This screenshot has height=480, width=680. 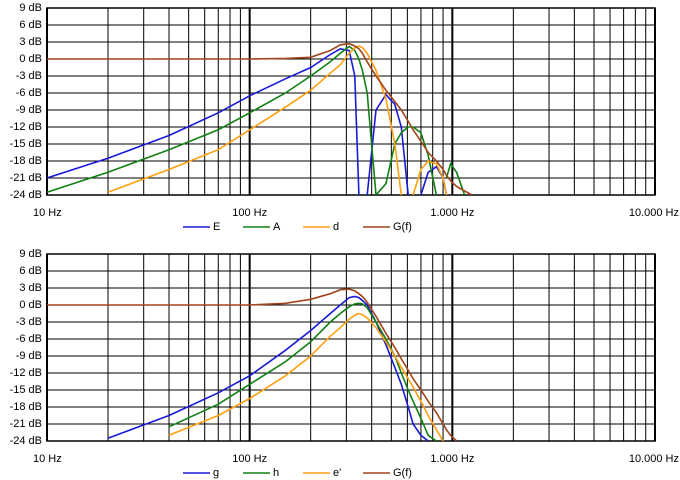 What do you see at coordinates (216, 227) in the screenshot?
I see `legend-label: E` at bounding box center [216, 227].